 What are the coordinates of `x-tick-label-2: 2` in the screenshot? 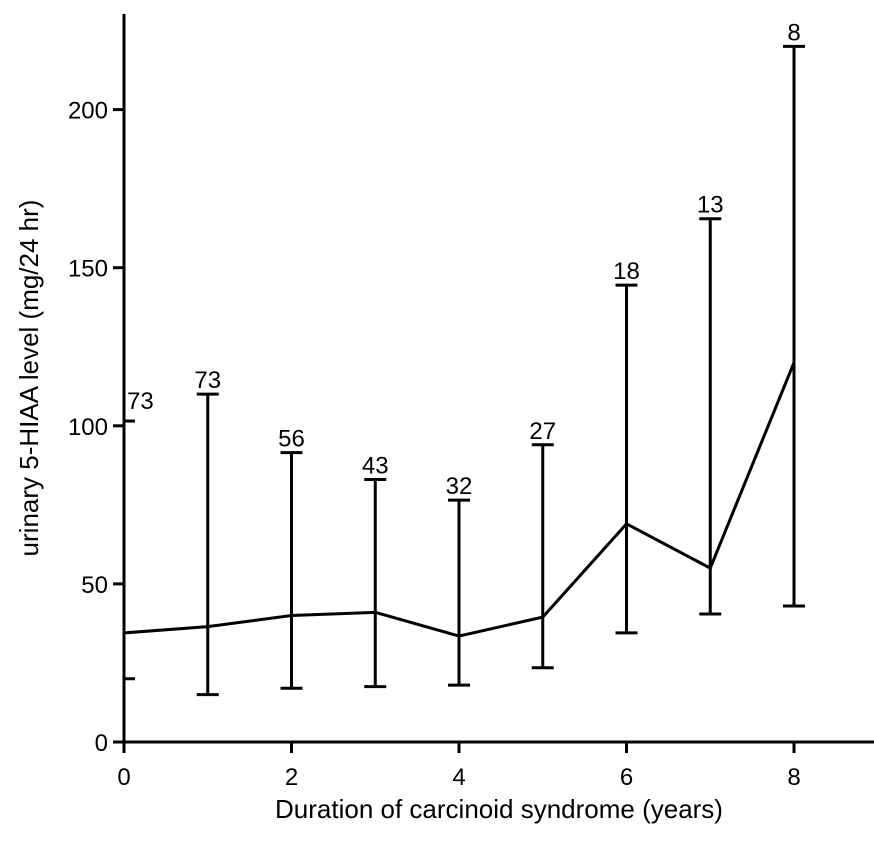 It's located at (291, 777).